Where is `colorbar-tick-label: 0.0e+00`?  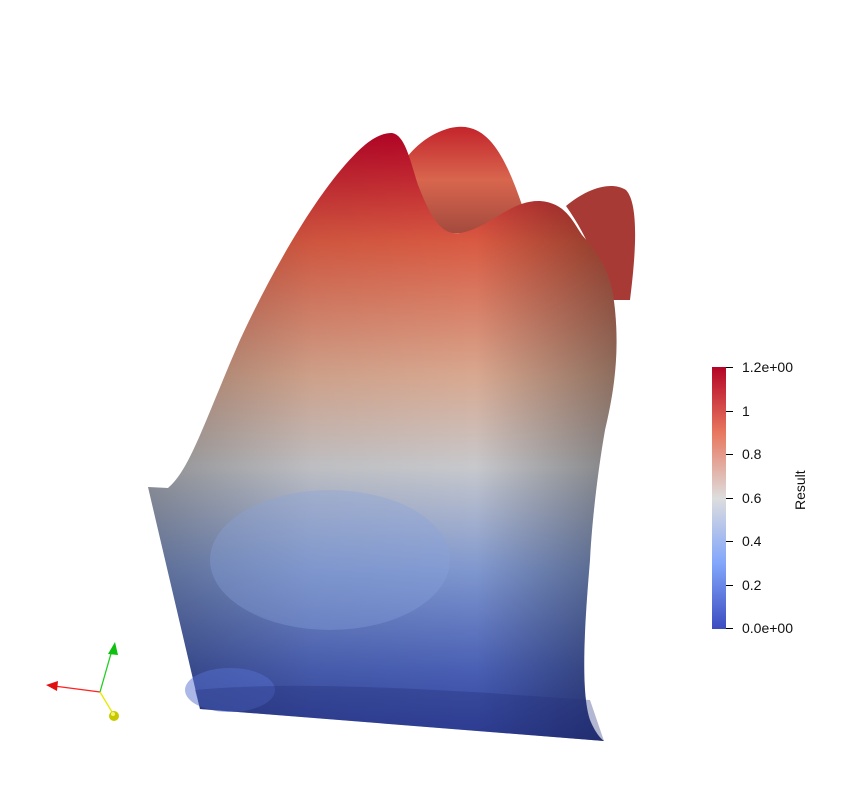
colorbar-tick-label: 0.0e+00 is located at coordinates (767, 628).